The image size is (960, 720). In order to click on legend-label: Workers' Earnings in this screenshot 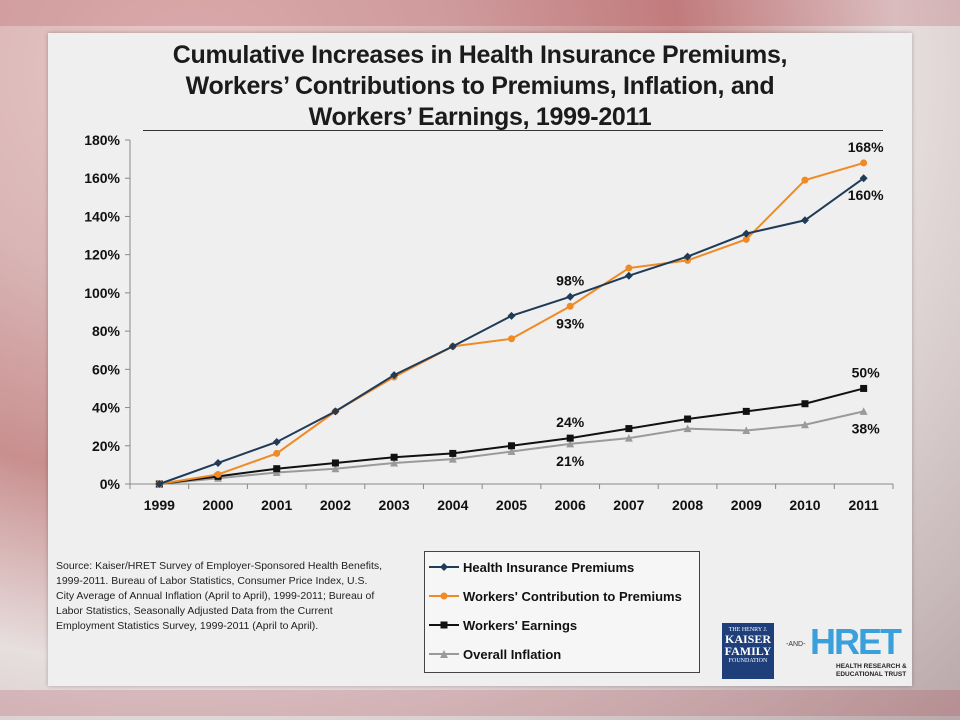, I will do `click(520, 625)`.